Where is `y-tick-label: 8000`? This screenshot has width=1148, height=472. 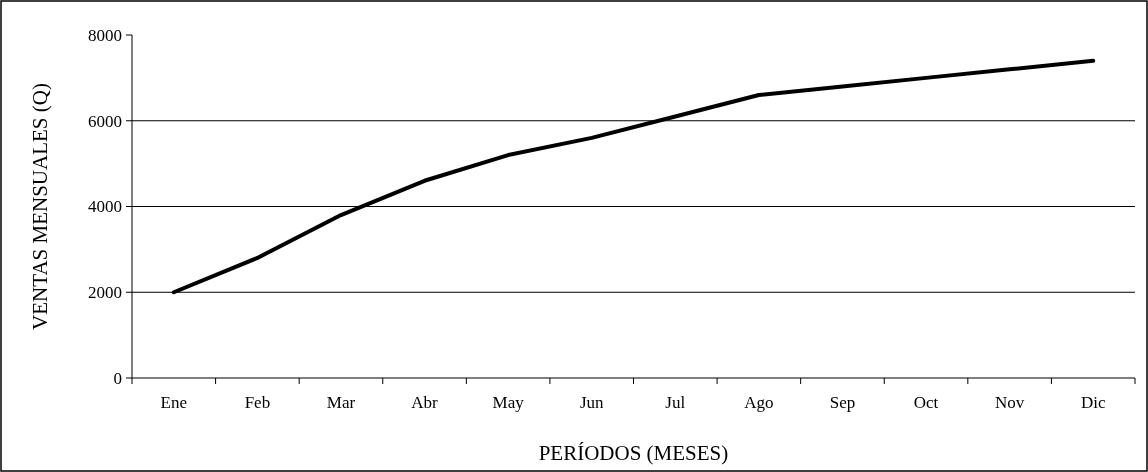
y-tick-label: 8000 is located at coordinates (105, 35).